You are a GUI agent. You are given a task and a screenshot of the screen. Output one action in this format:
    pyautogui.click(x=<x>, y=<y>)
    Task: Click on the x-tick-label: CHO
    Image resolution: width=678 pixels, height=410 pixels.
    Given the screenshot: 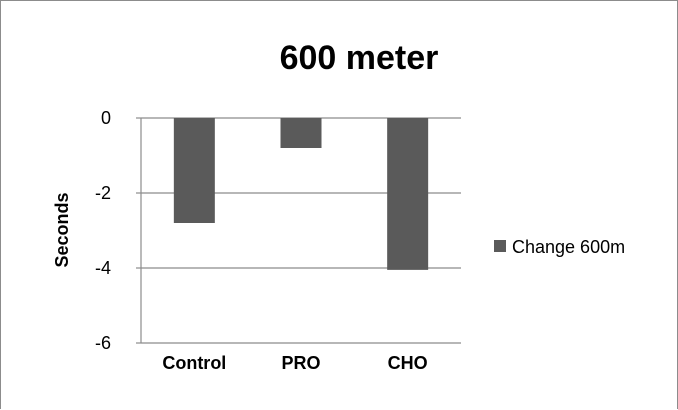 What is the action you would take?
    pyautogui.click(x=408, y=363)
    